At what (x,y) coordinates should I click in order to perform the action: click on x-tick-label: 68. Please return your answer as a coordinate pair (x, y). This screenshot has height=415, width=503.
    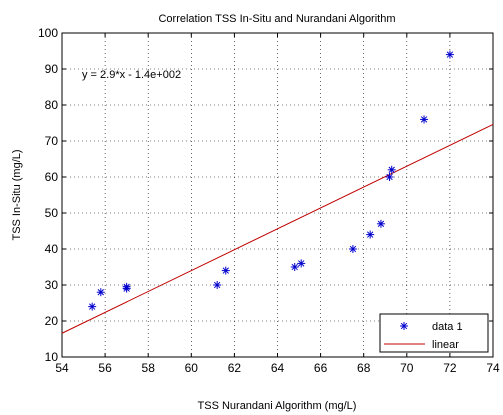
    Looking at the image, I should click on (364, 368).